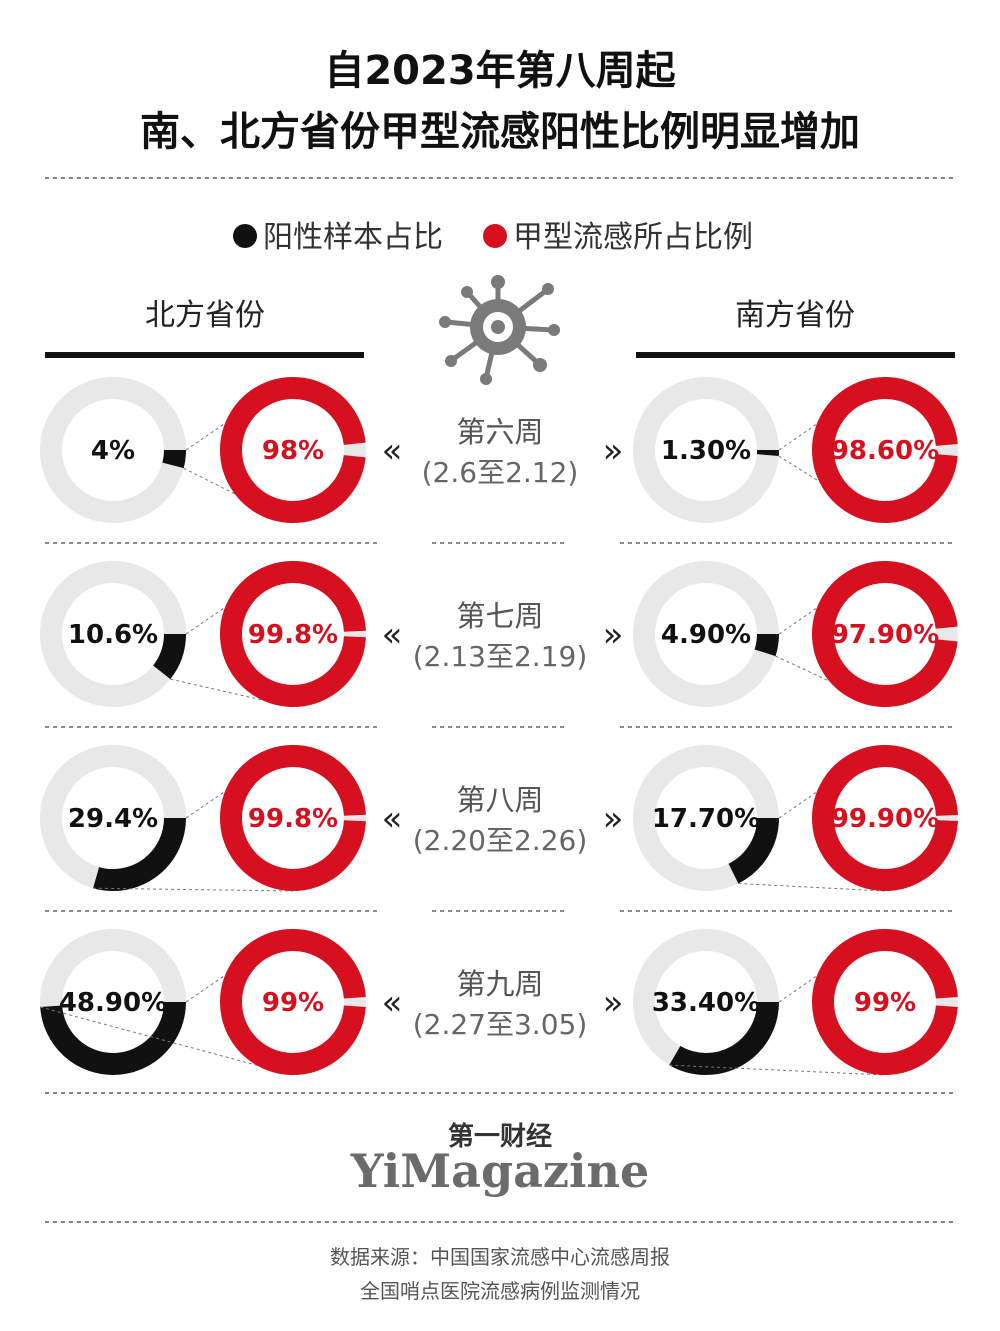 This screenshot has height=1331, width=1000. What do you see at coordinates (500, 1136) in the screenshot?
I see `brand-cn: 第一财经` at bounding box center [500, 1136].